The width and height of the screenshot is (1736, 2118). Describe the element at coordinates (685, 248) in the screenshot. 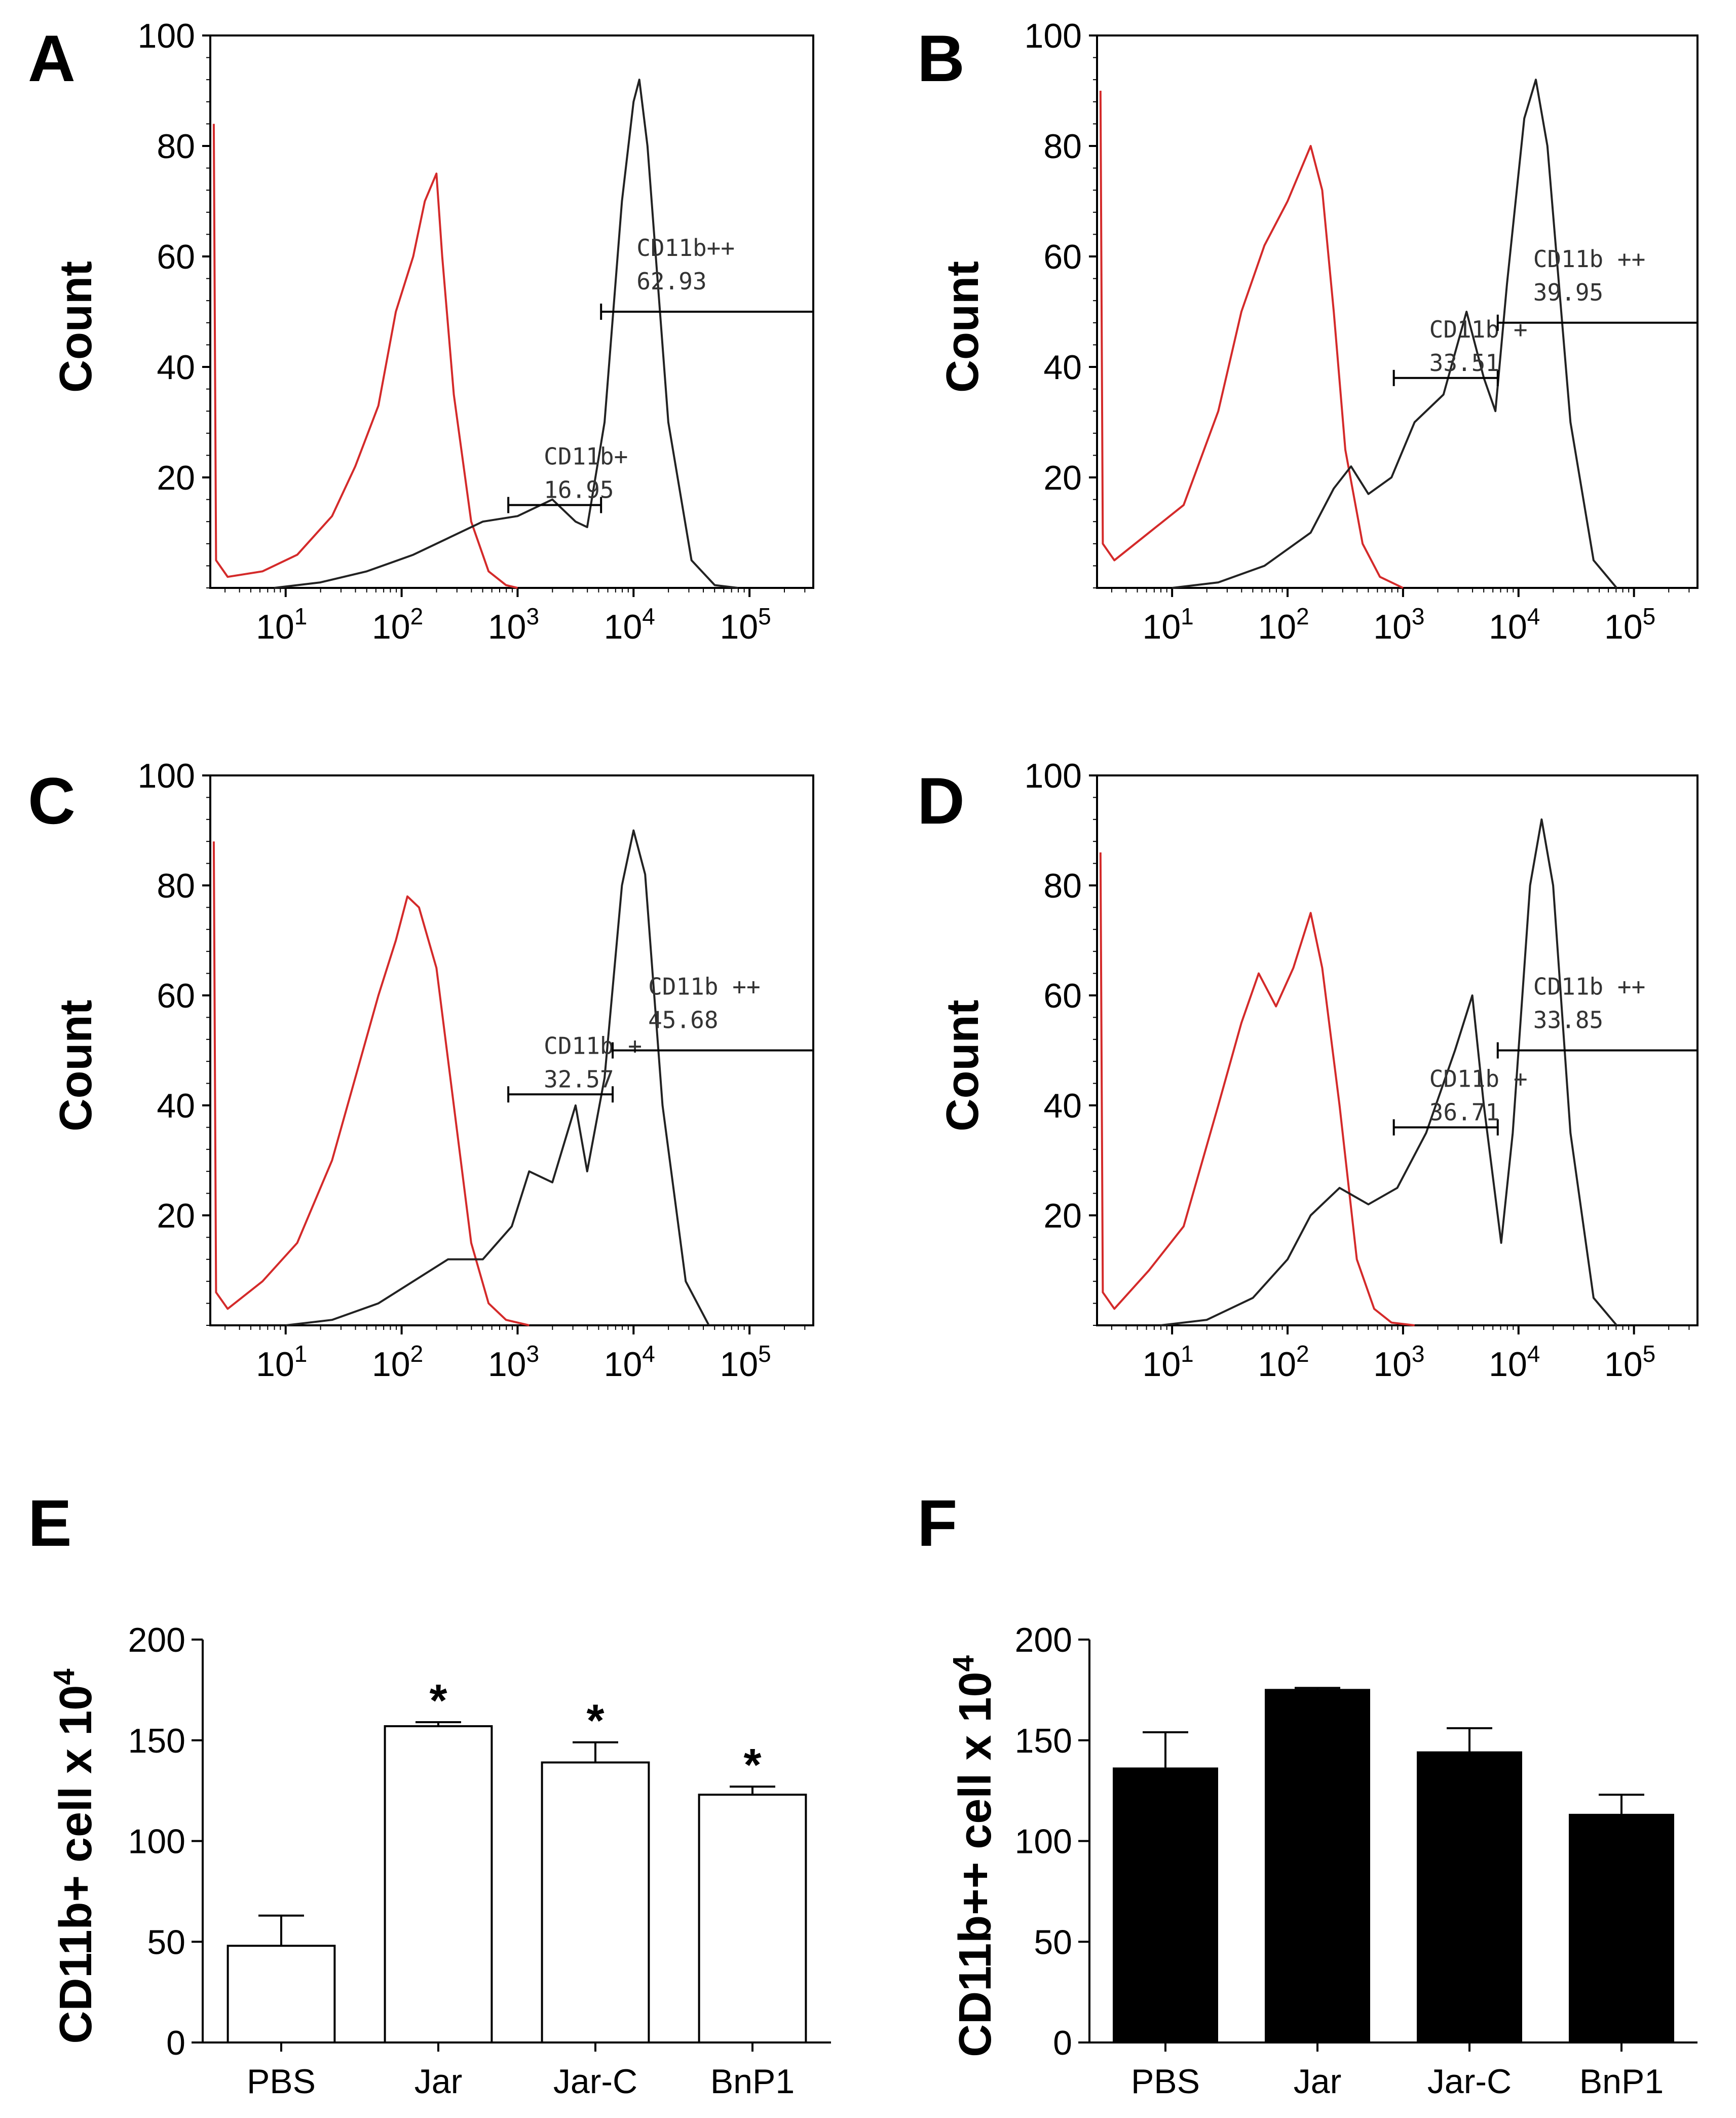

I see `gate-label: CD11b++` at that location.